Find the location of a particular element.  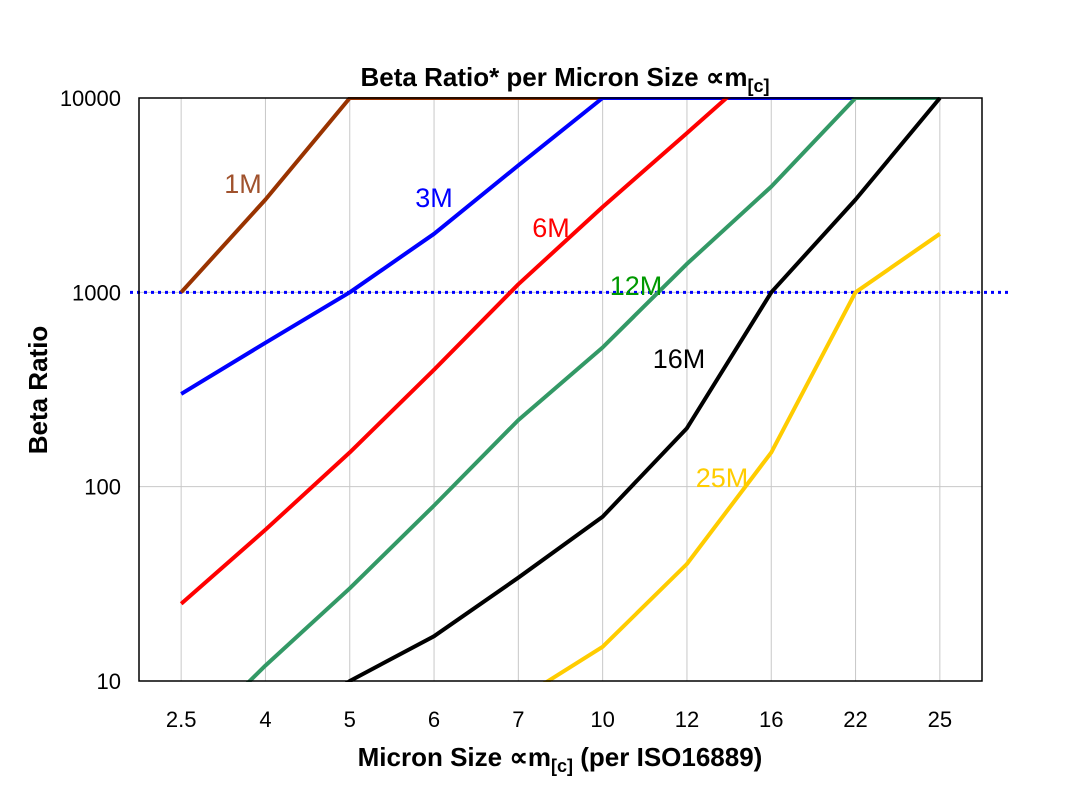

x-tick-label: 25 is located at coordinates (940, 719).